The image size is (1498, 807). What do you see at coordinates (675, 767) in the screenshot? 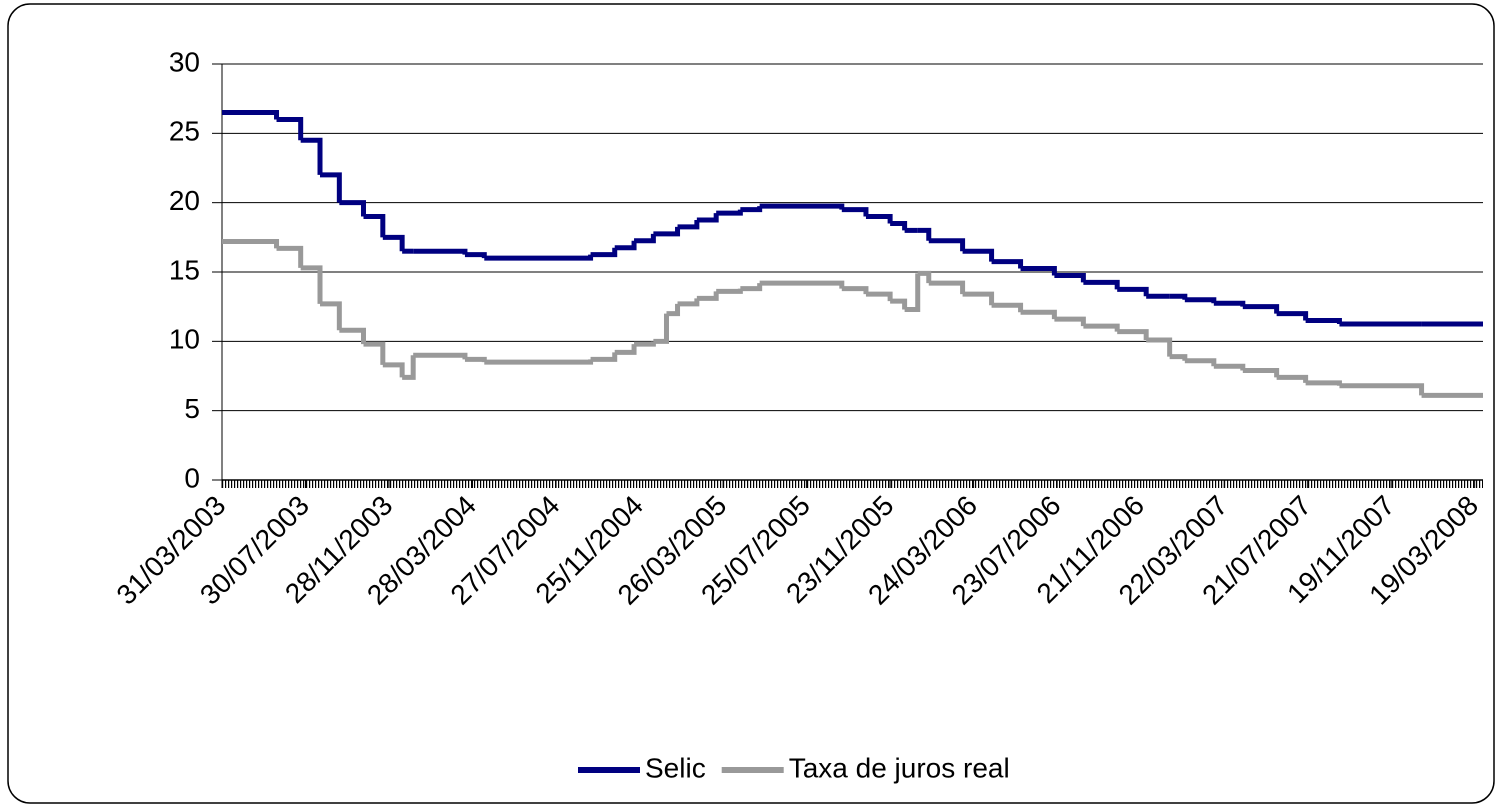
I see `legend-label: Selic` at bounding box center [675, 767].